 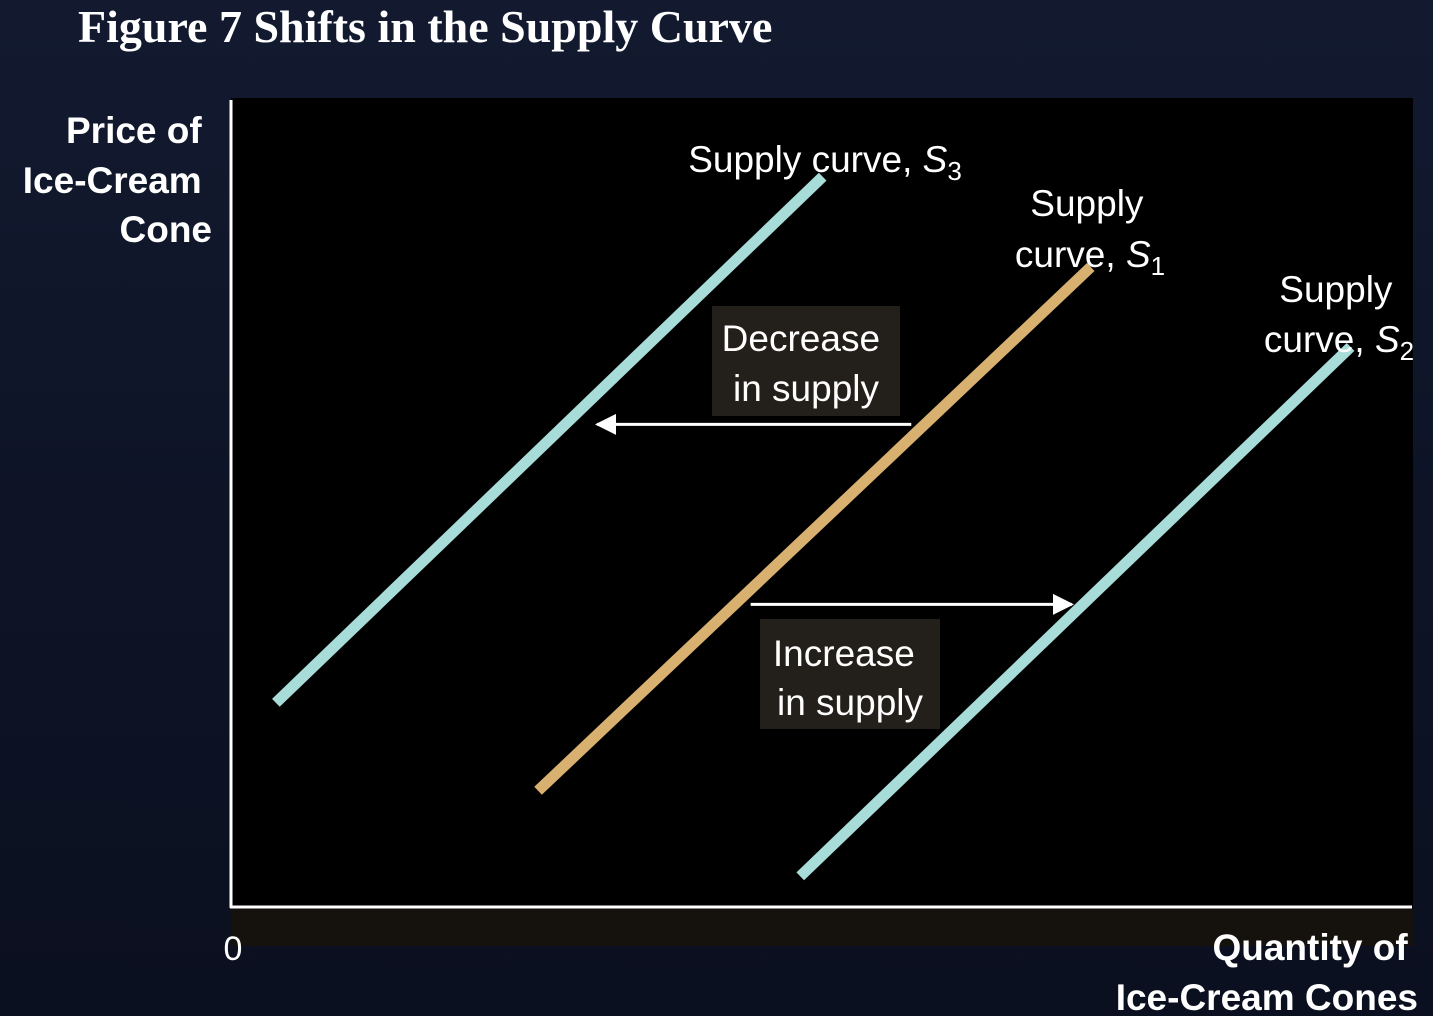 What do you see at coordinates (1087, 203) in the screenshot?
I see `supply-curve-s1-label-text: Supply` at bounding box center [1087, 203].